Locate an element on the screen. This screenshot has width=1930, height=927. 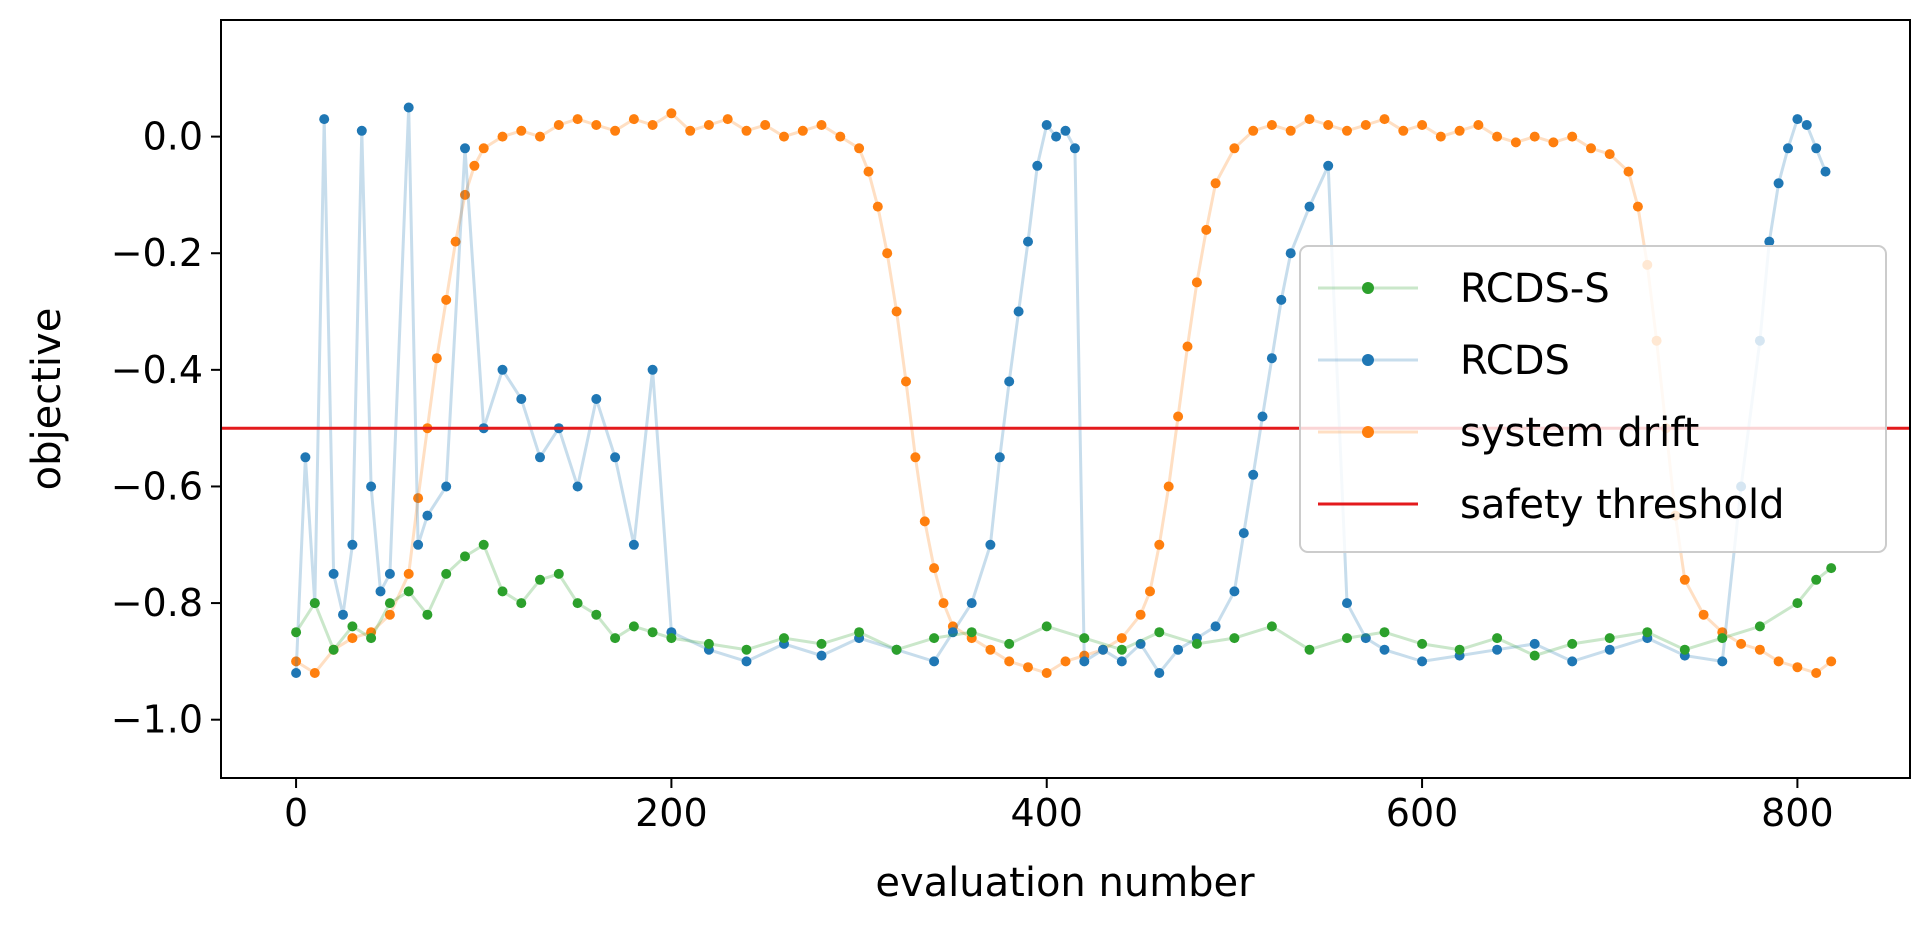
legend: RCDS-S RCDS system drift safety threshold is located at coordinates (1593, 399).